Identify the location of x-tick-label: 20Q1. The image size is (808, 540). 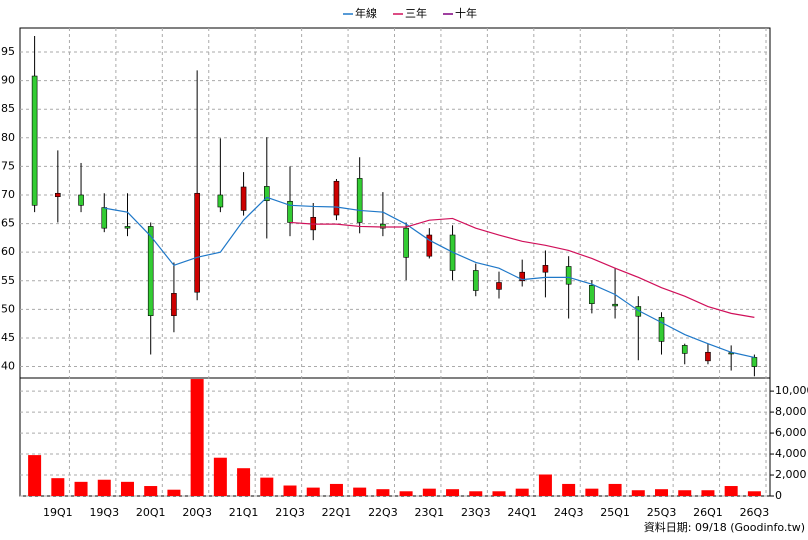
(151, 512).